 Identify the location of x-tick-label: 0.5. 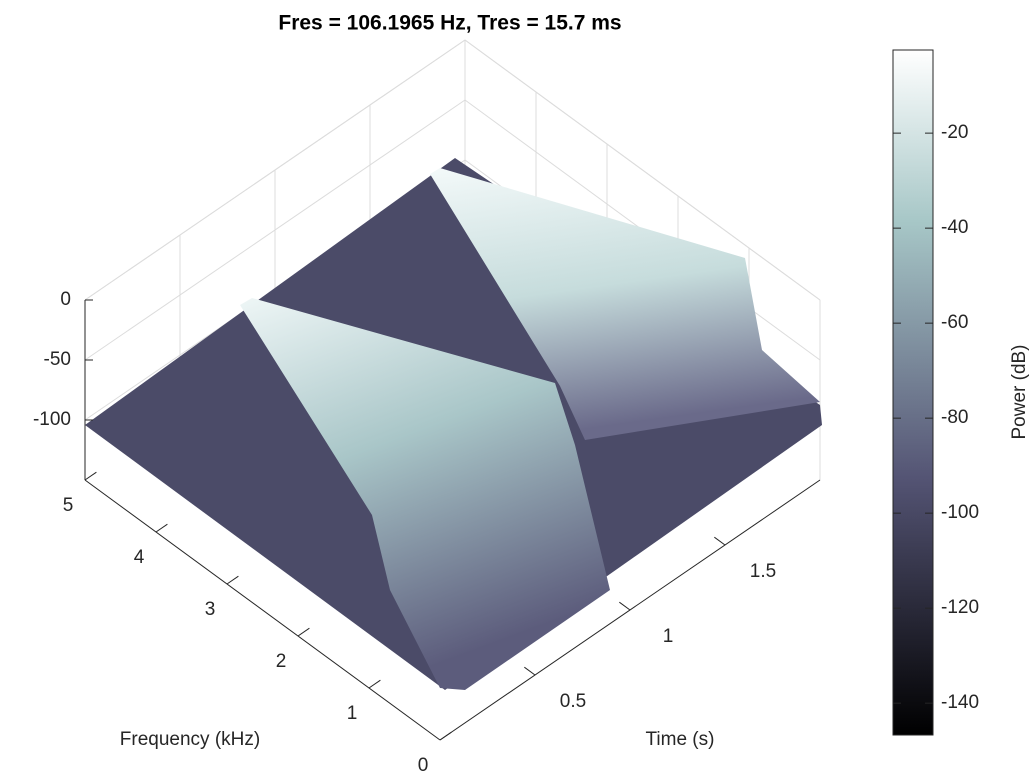
(573, 701).